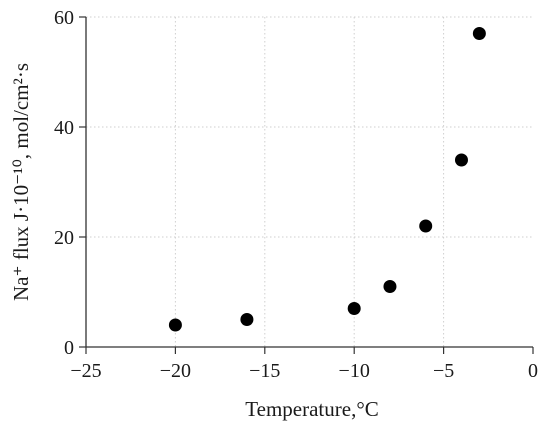 The image size is (550, 434). I want to click on x-tick-label: −5, so click(443, 371).